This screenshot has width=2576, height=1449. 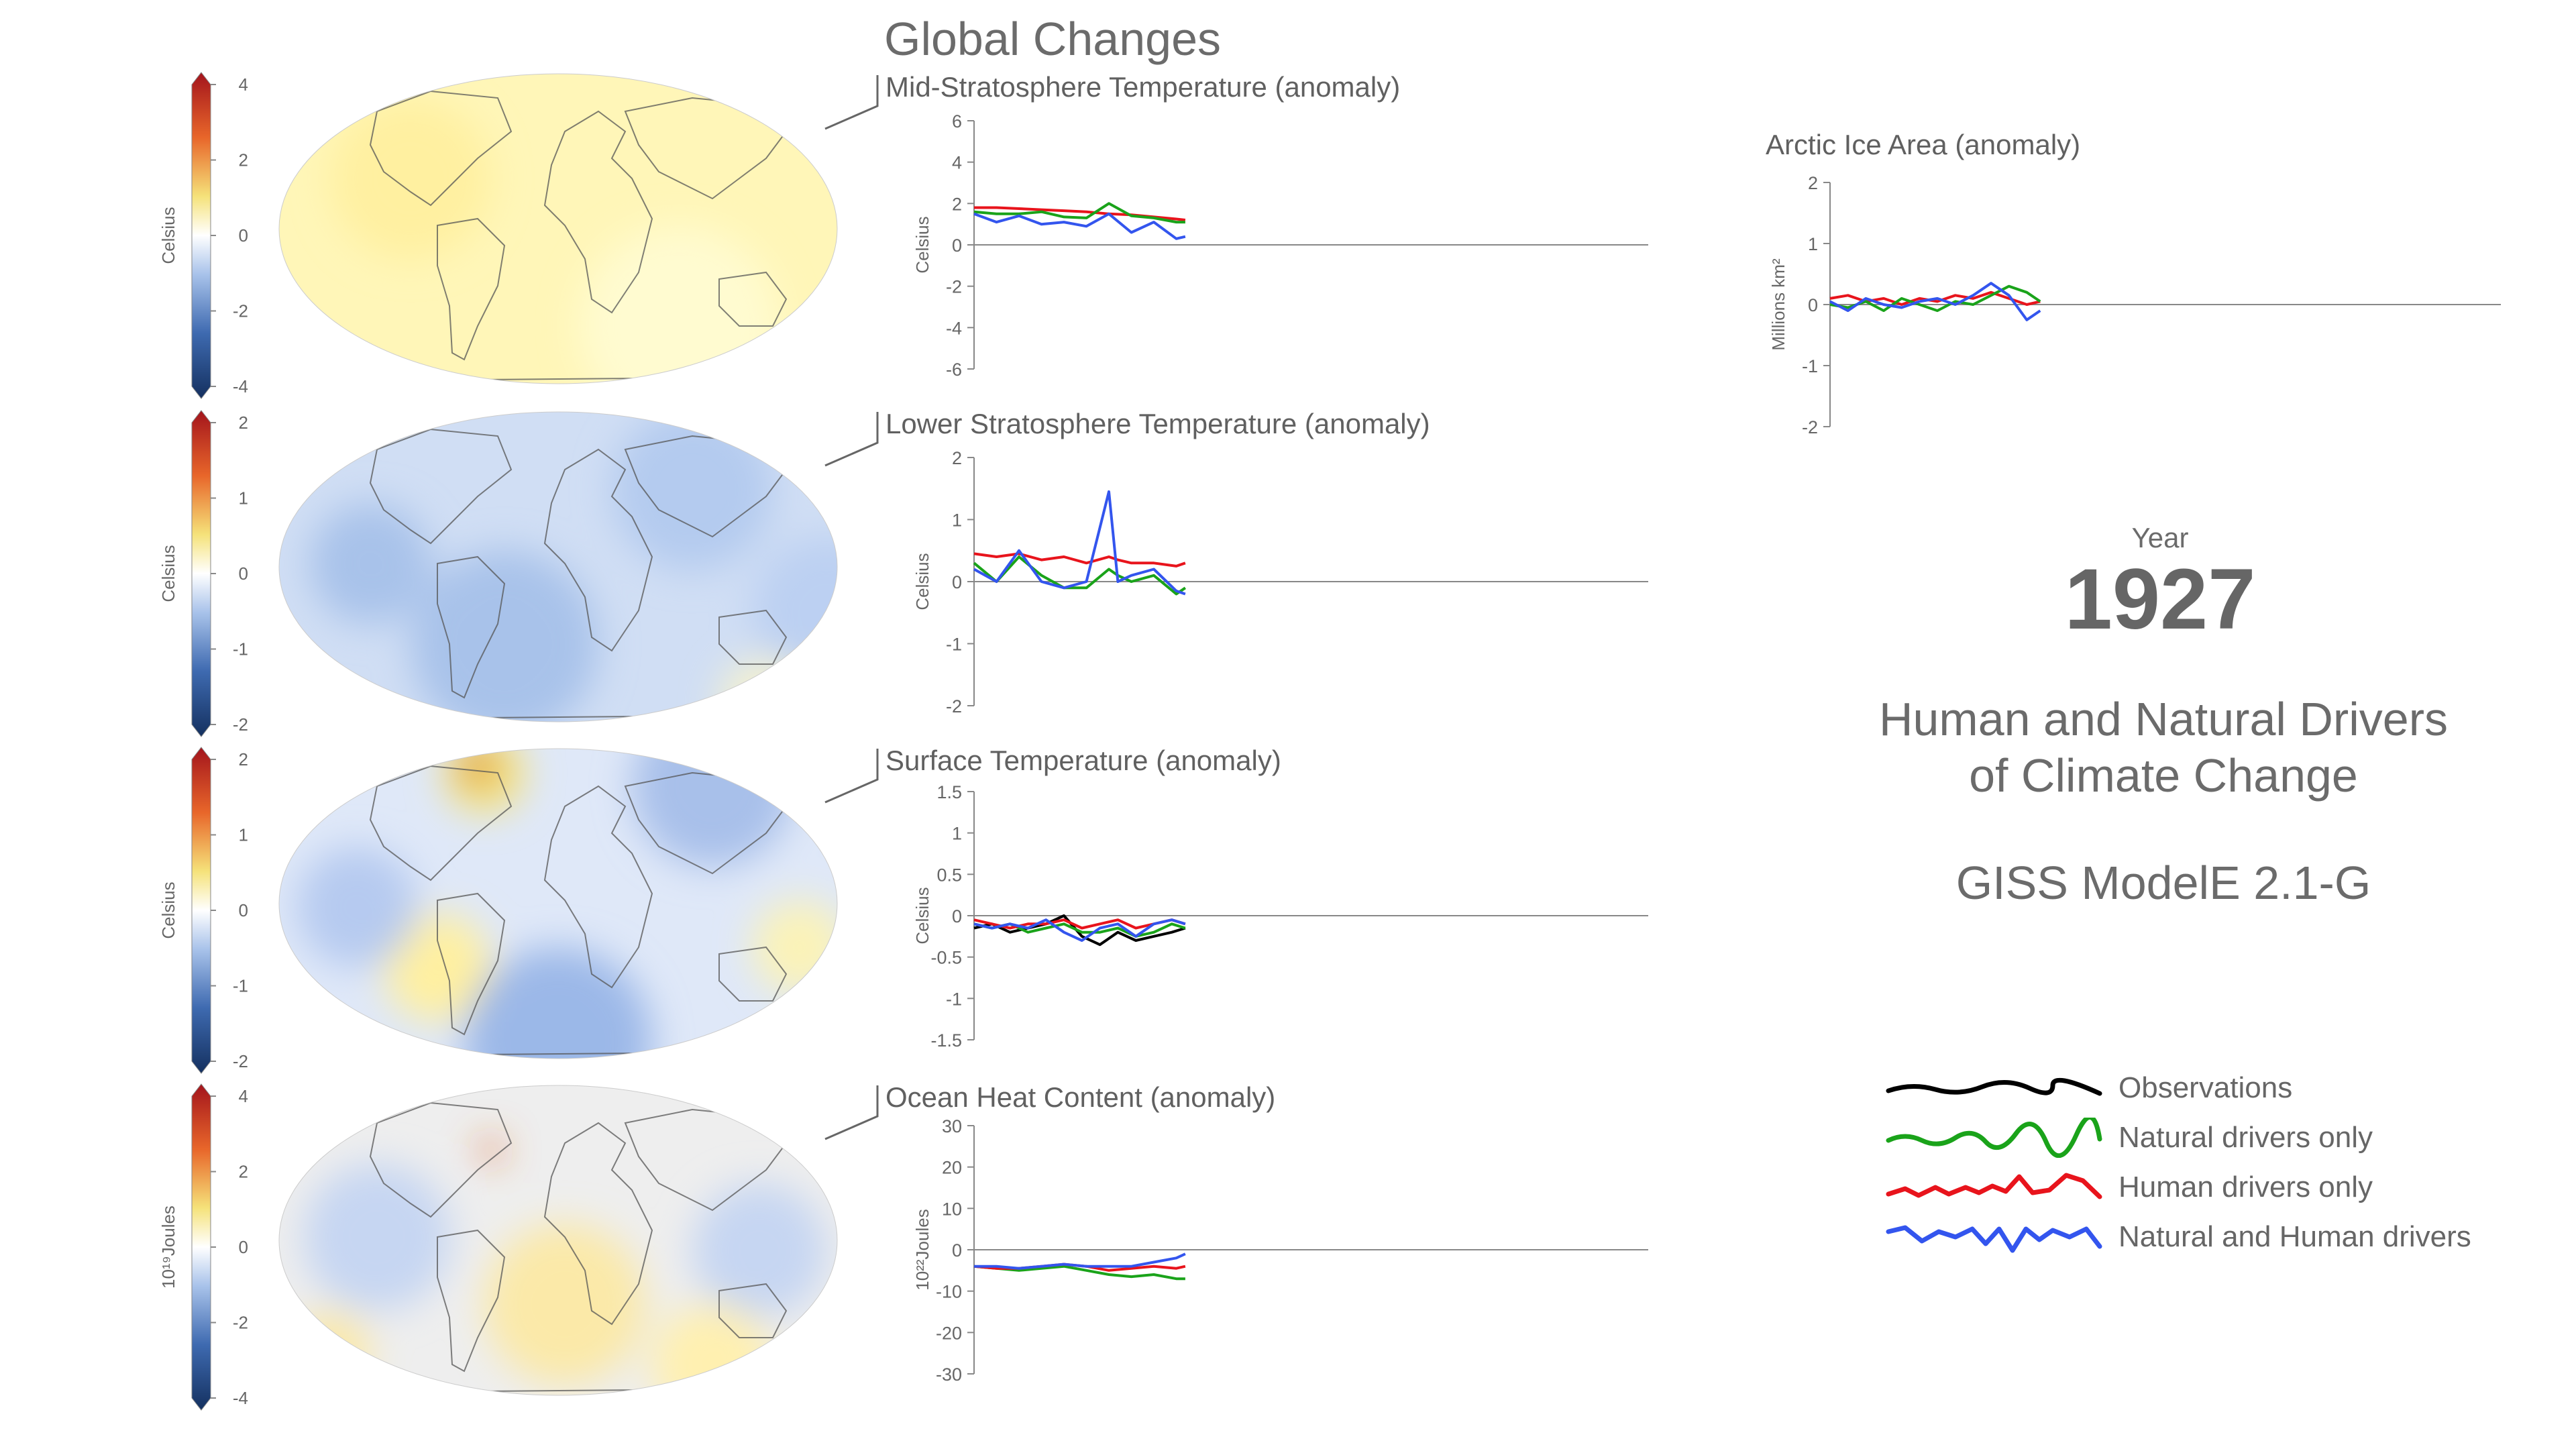 What do you see at coordinates (2134, 305) in the screenshot?
I see `chart-5: 2 1 0 -1 -2 Millions km²` at bounding box center [2134, 305].